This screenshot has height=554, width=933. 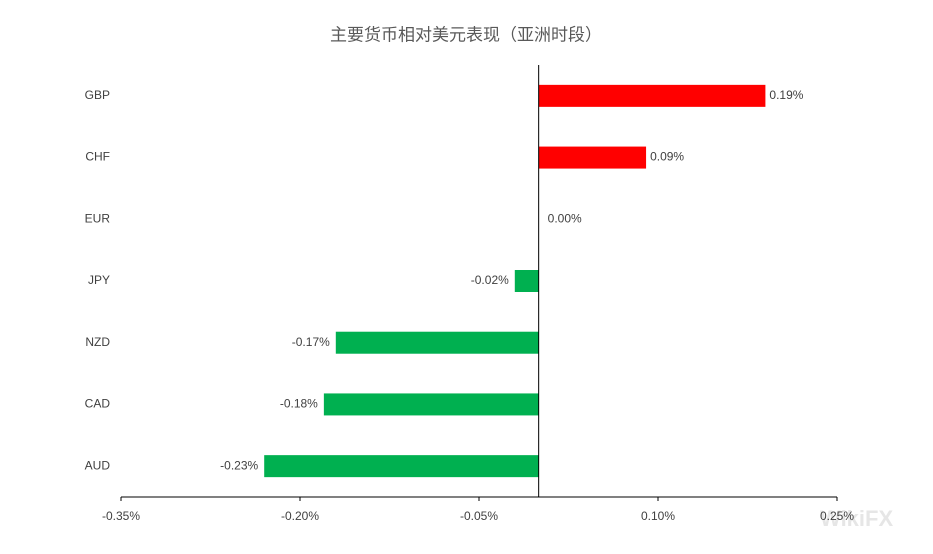 What do you see at coordinates (98, 404) in the screenshot?
I see `y-tick-label: CAD` at bounding box center [98, 404].